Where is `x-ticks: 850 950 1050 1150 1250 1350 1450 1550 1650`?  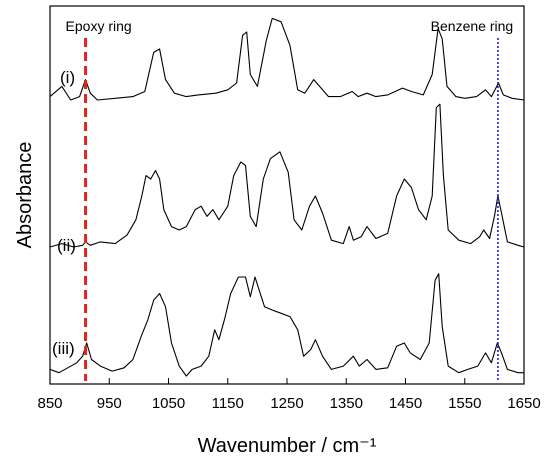
x-ticks: 850 950 1050 1150 1250 1350 1450 1550 1650 is located at coordinates (289, 395).